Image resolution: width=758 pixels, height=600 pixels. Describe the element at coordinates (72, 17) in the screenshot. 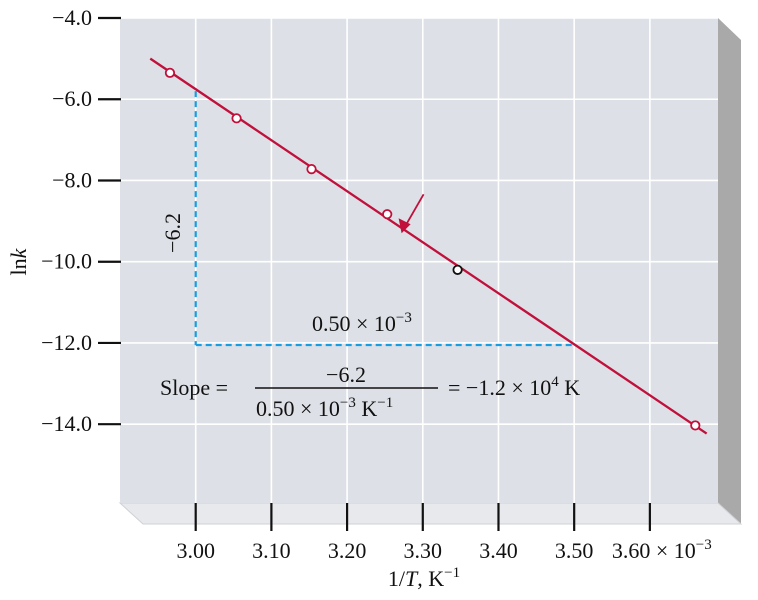

I see `y-tick-label: −4.0` at that location.